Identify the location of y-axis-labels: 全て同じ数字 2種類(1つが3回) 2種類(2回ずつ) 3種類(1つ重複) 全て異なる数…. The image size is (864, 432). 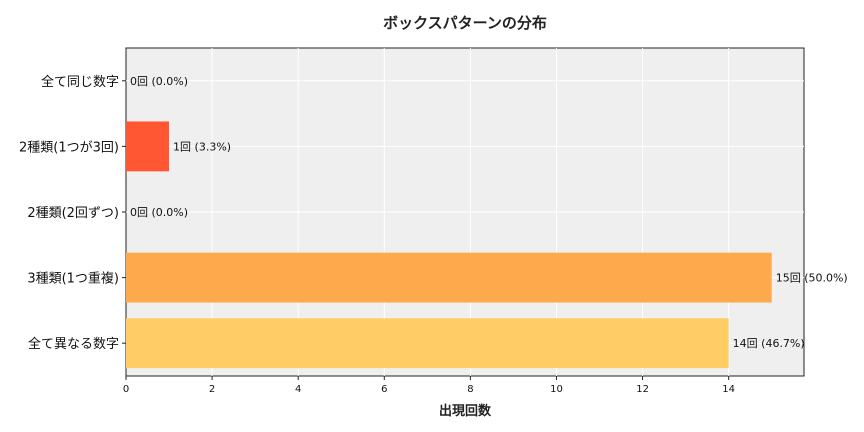
(72, 213).